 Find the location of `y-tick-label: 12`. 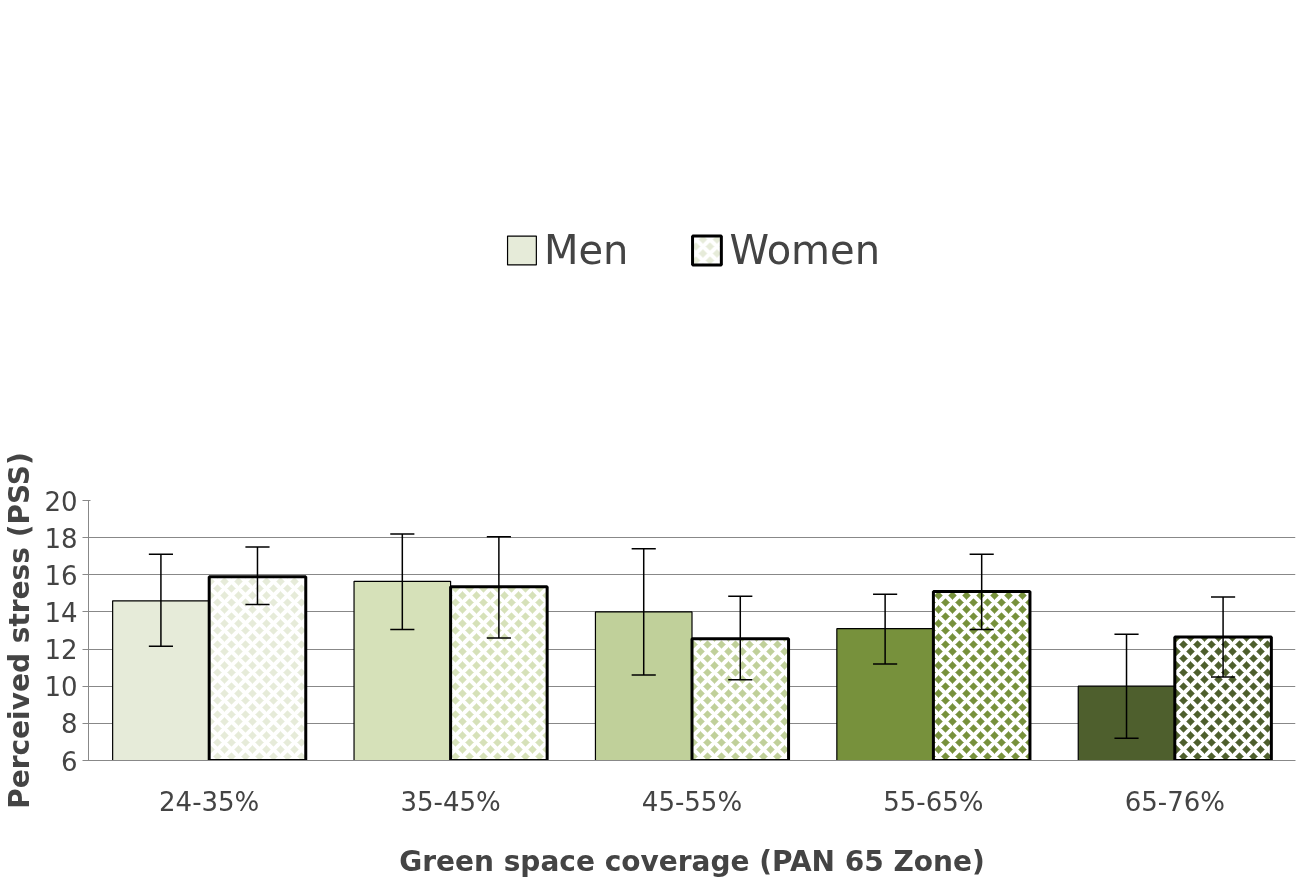

y-tick-label: 12 is located at coordinates (61, 650).